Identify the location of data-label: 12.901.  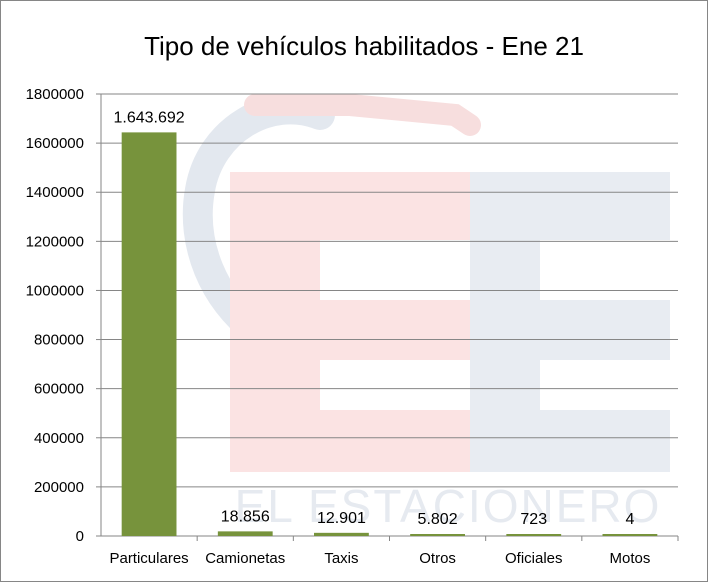
(341, 518).